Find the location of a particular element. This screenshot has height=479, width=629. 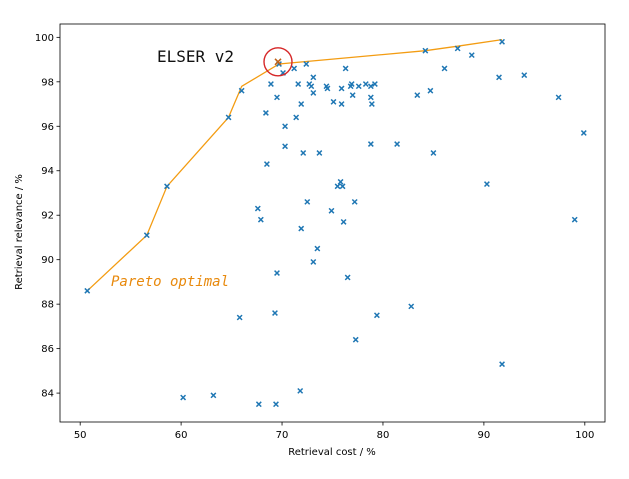

elser-v2-highlight-circle is located at coordinates (278, 62).